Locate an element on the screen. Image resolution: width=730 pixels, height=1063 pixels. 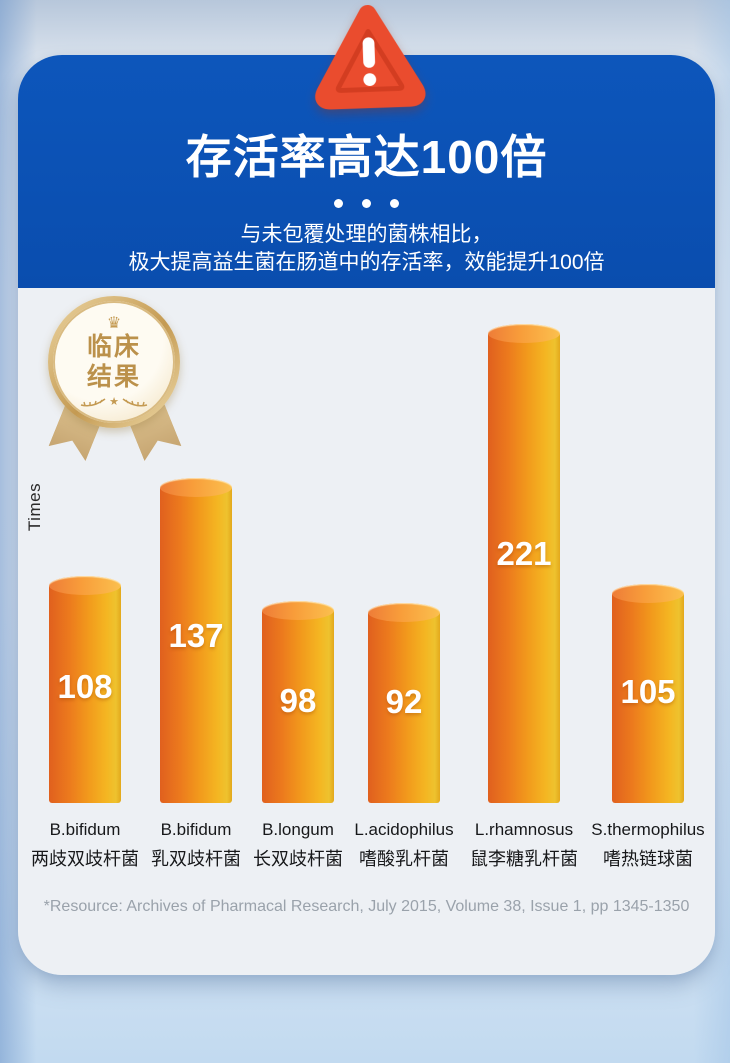
y-axis-label: Times is located at coordinates (34, 507).